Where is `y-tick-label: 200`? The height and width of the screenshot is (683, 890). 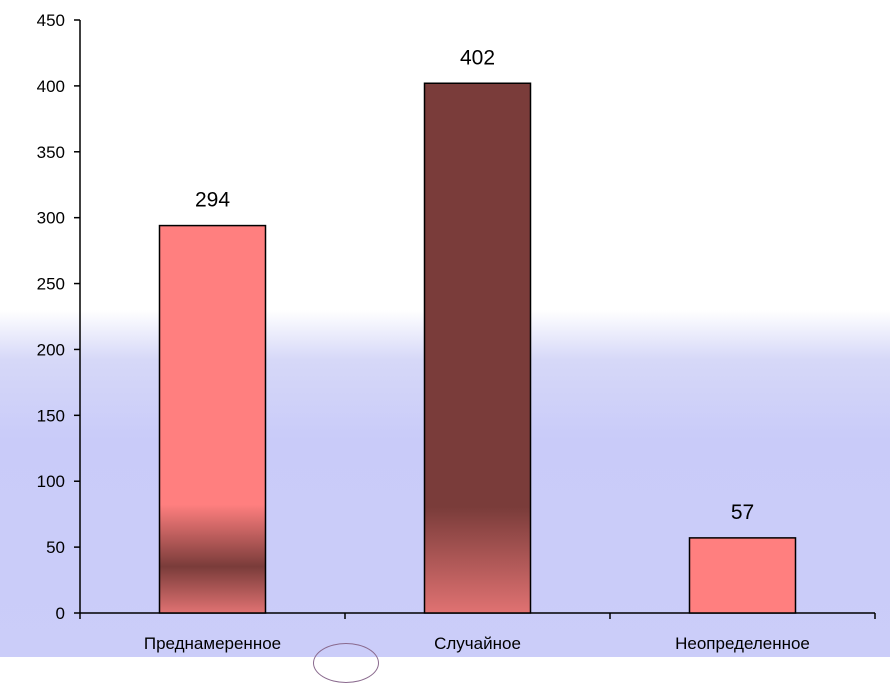 y-tick-label: 200 is located at coordinates (51, 349).